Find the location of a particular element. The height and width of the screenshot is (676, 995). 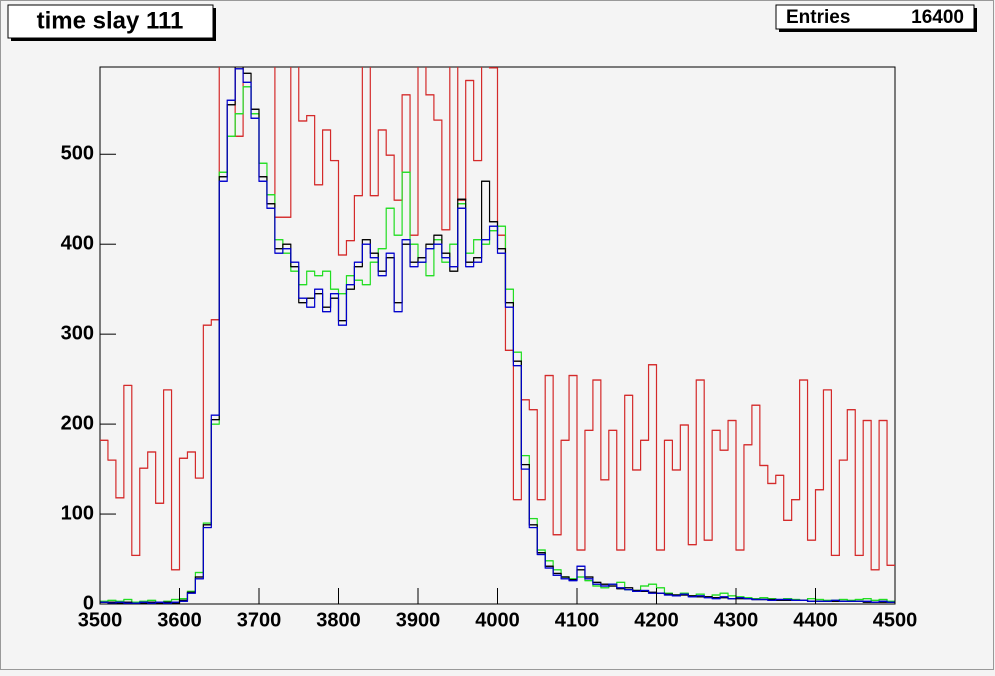

stats-box is located at coordinates (875, 17).